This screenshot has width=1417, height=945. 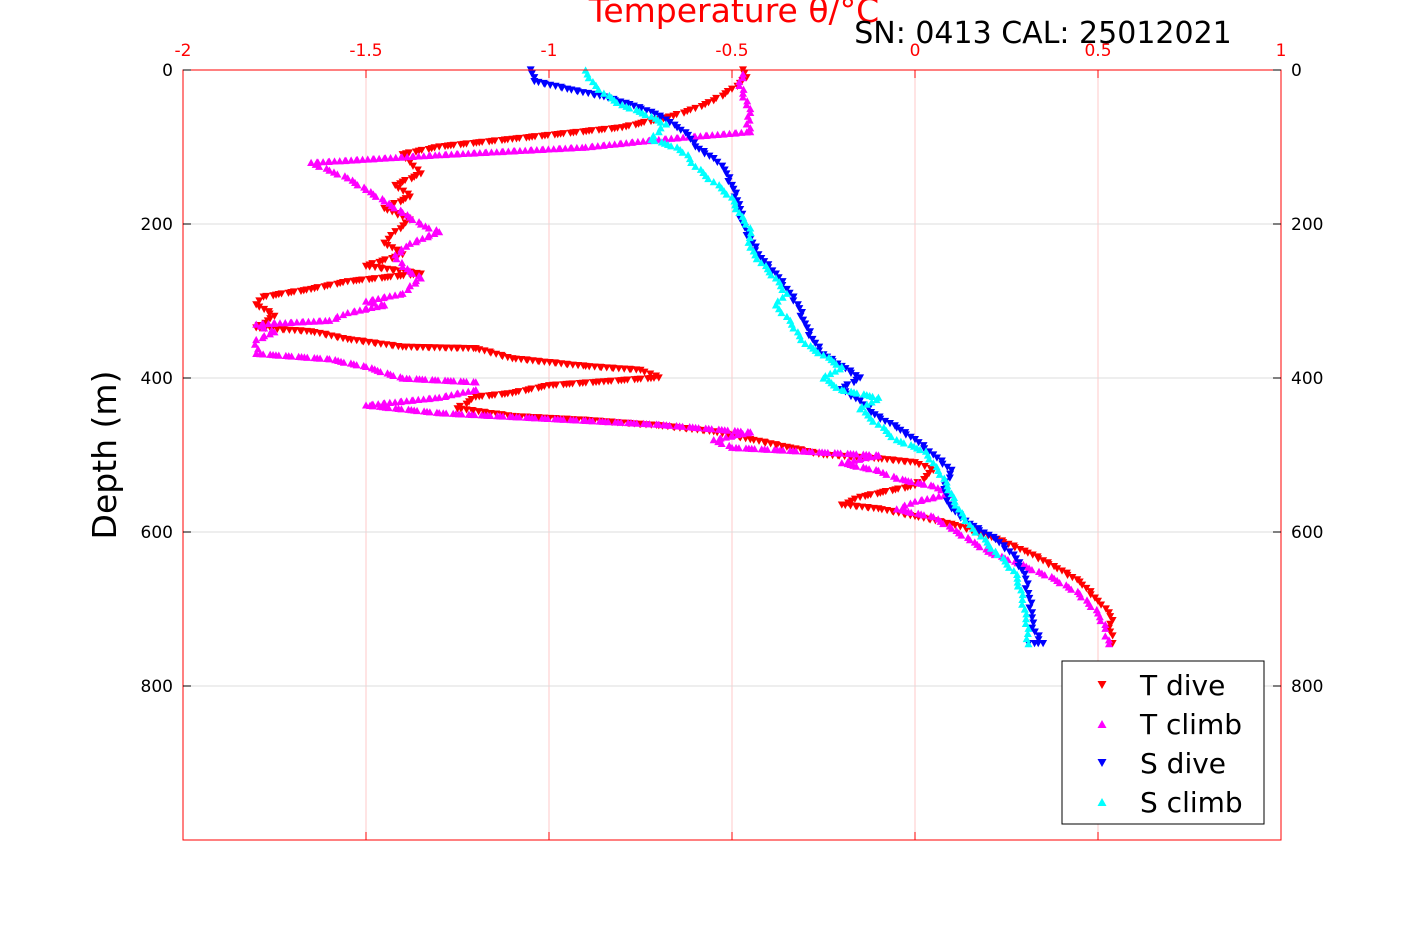 I want to click on y-axis-label: Depth (m), so click(x=104, y=455).